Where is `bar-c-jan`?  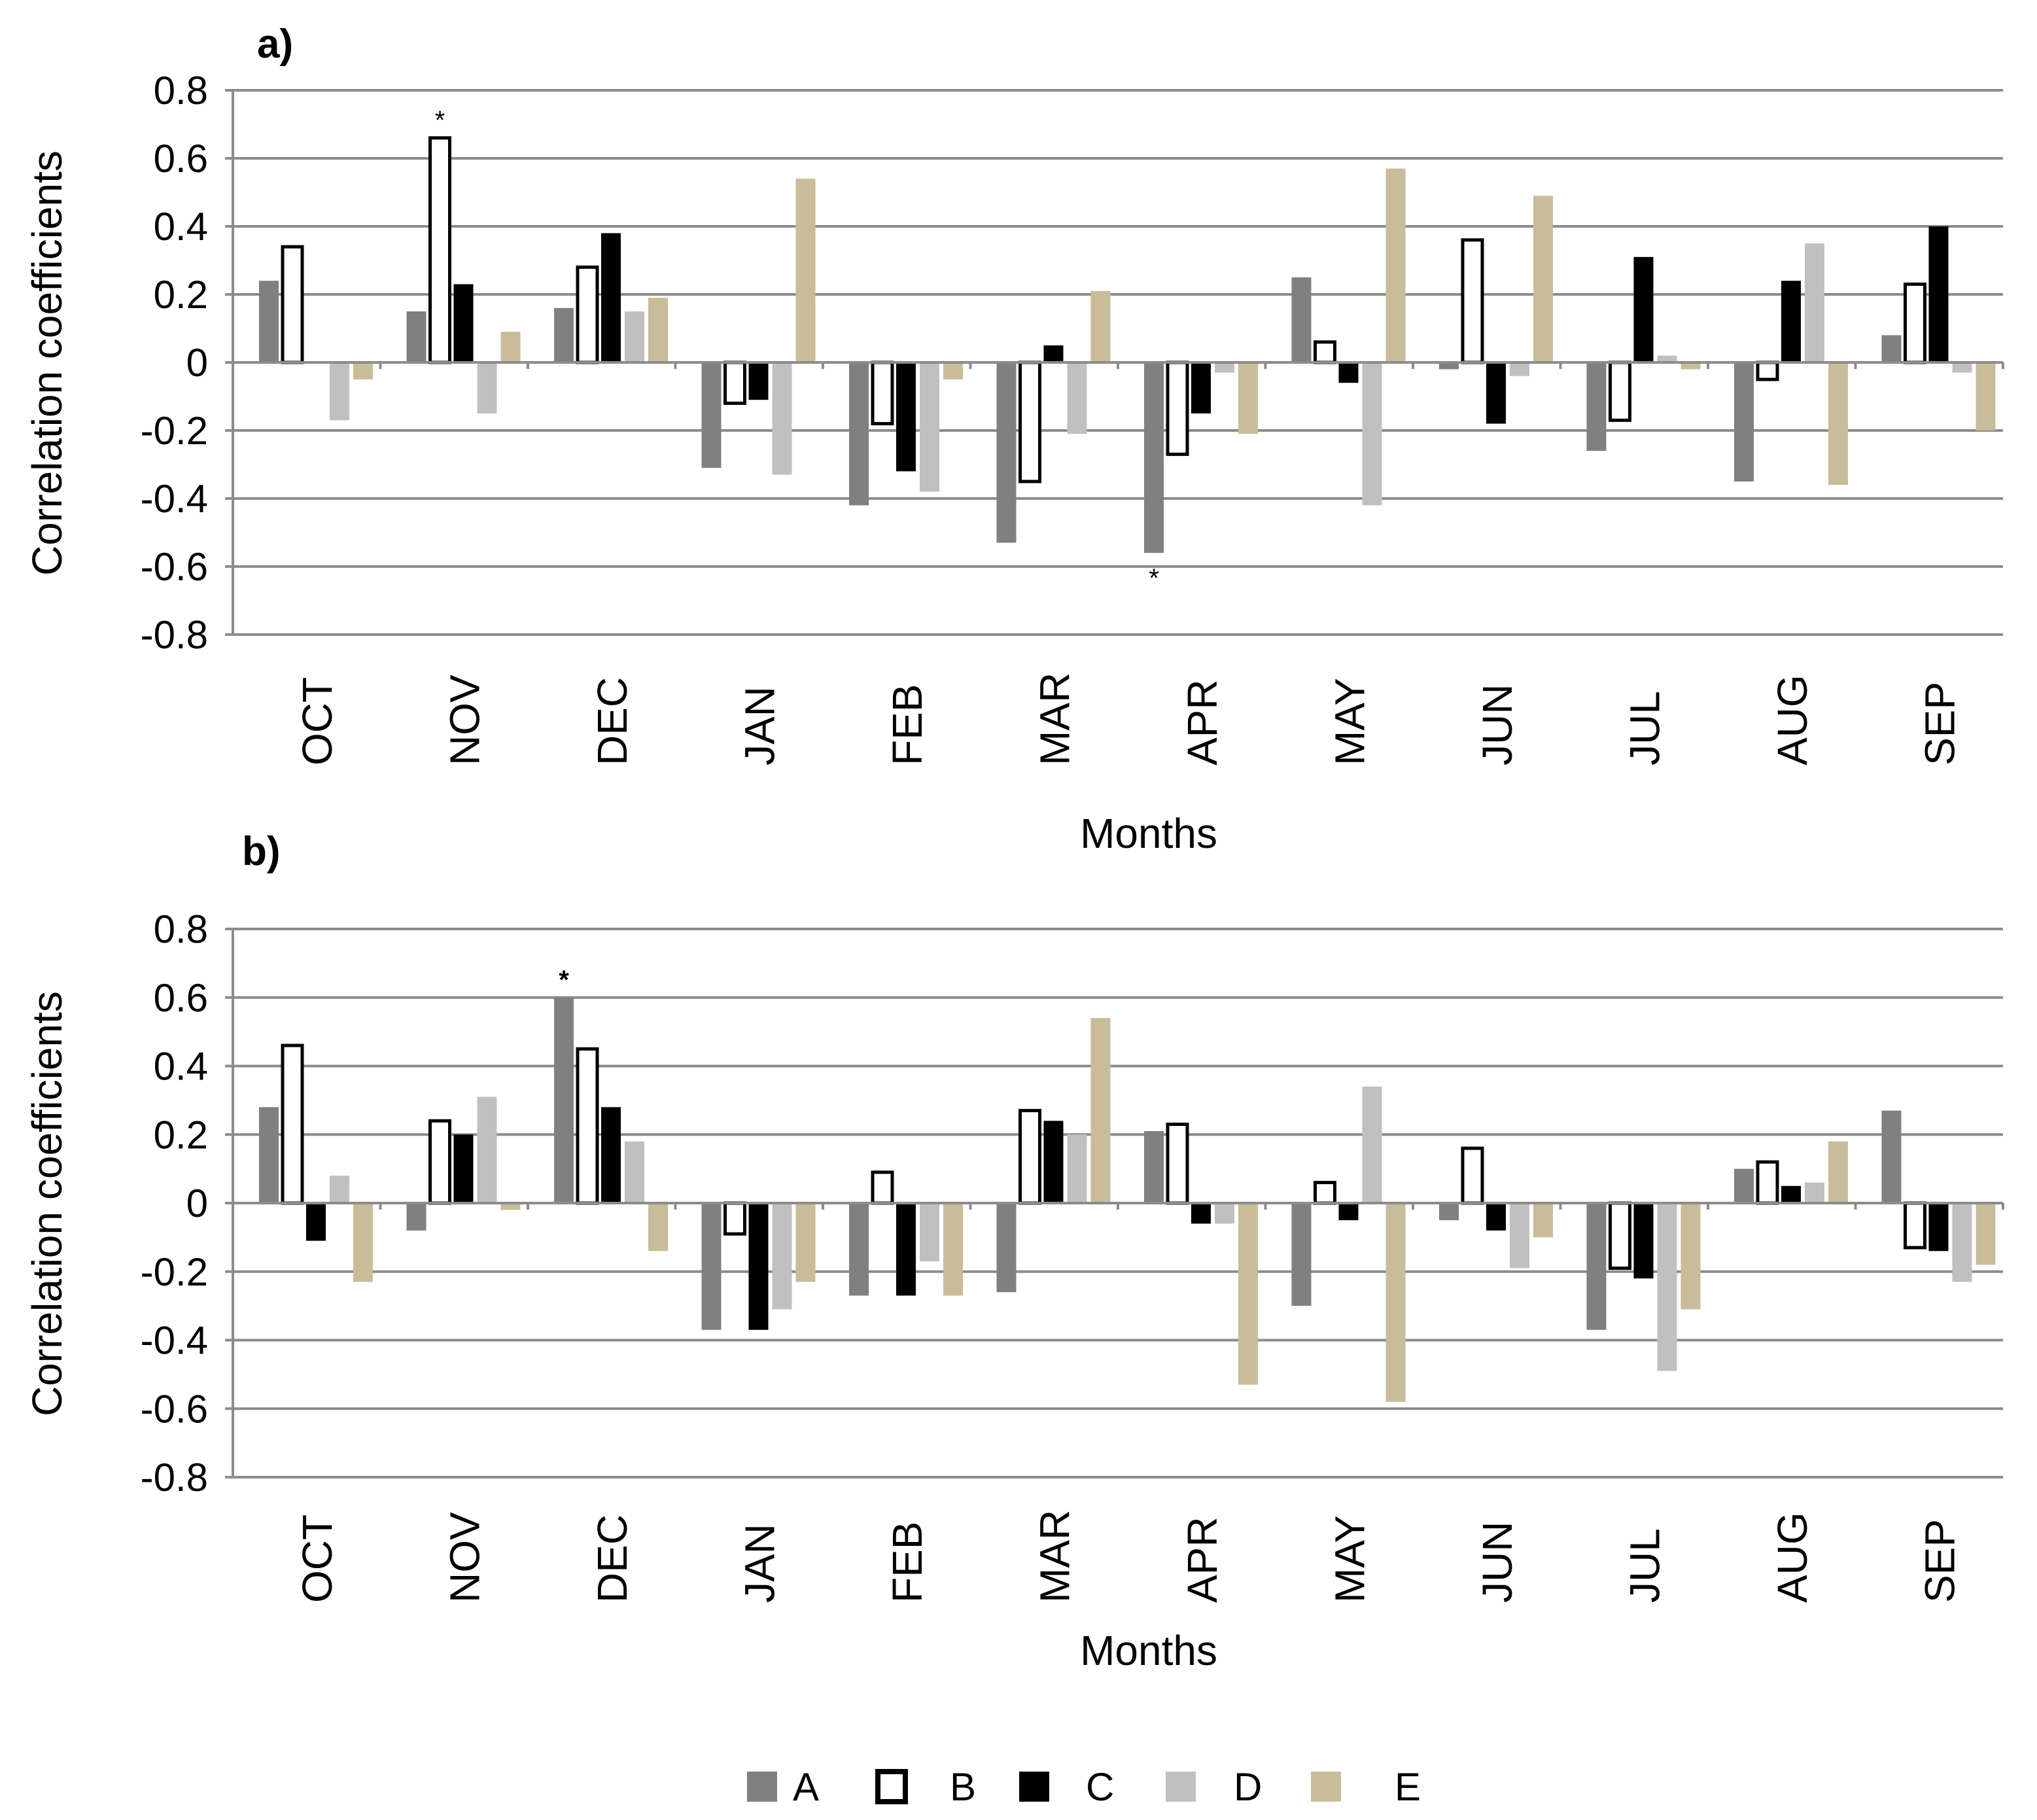
bar-c-jan is located at coordinates (758, 381).